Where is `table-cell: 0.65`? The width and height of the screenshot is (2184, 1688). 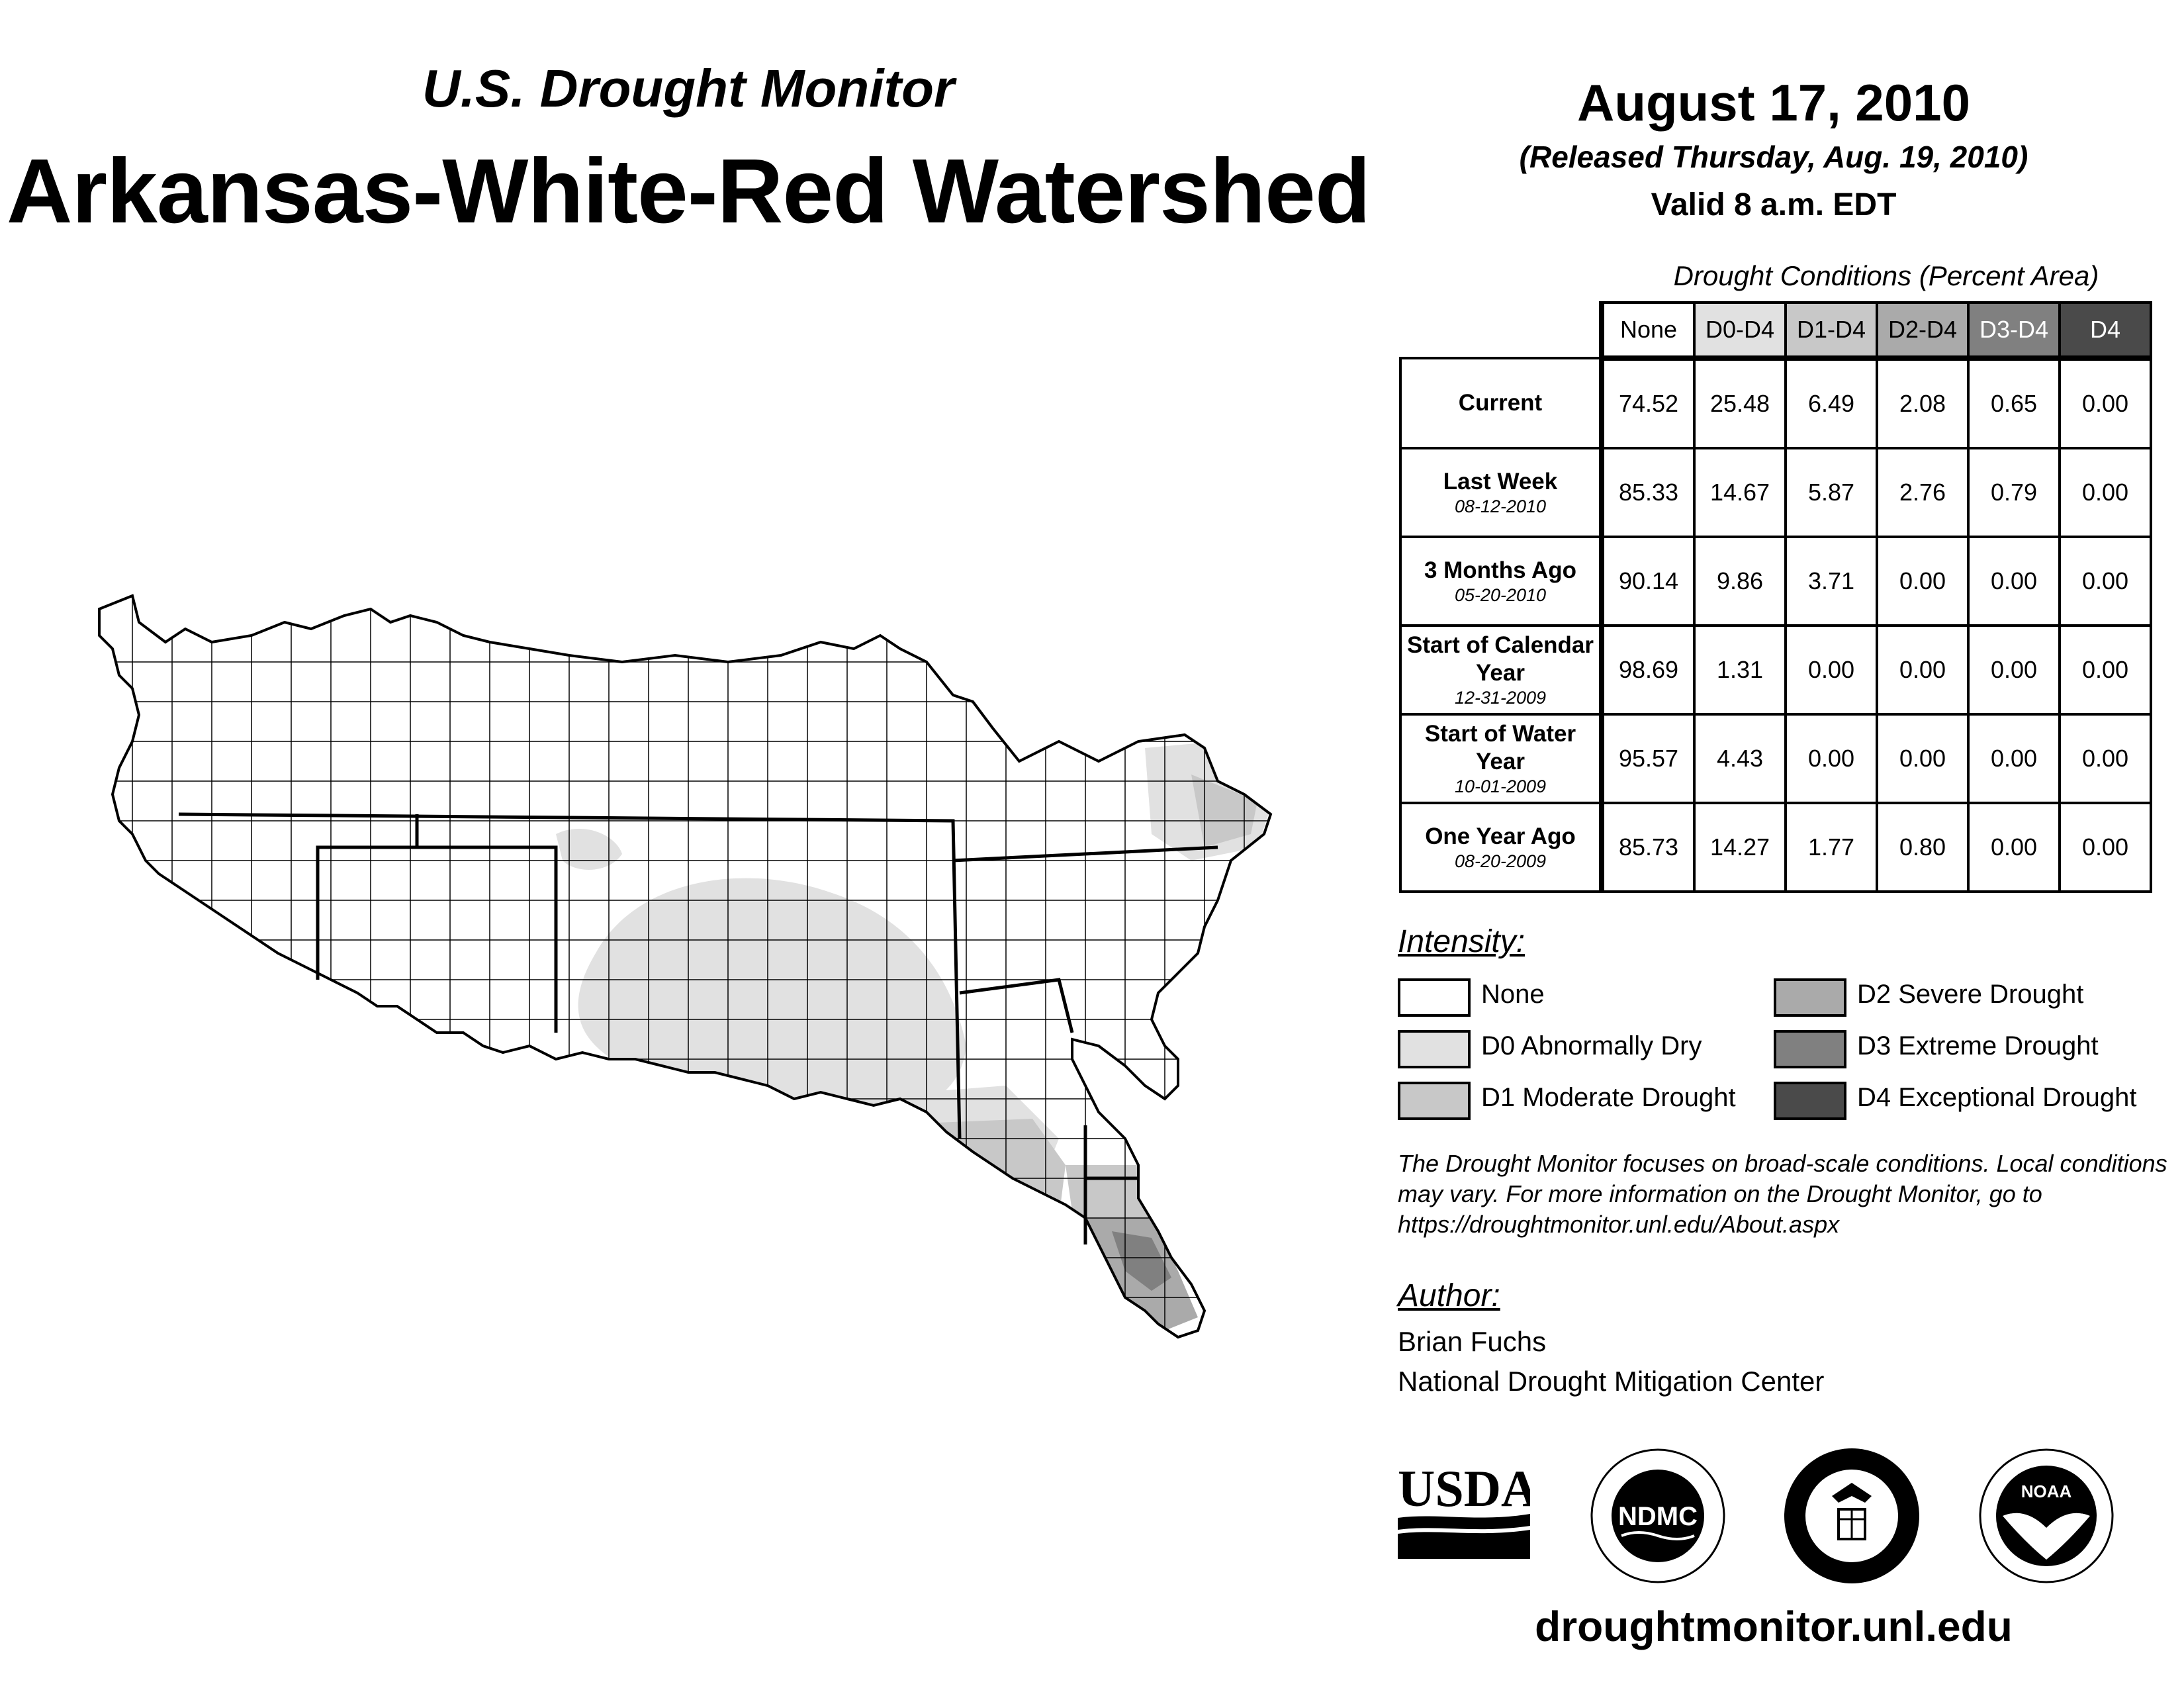
table-cell: 0.65 is located at coordinates (2014, 403).